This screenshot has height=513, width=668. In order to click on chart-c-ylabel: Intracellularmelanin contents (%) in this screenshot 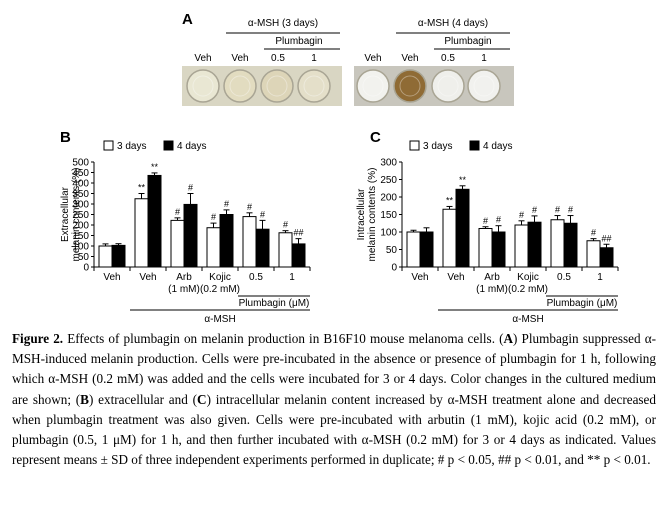, I will do `click(367, 215)`.